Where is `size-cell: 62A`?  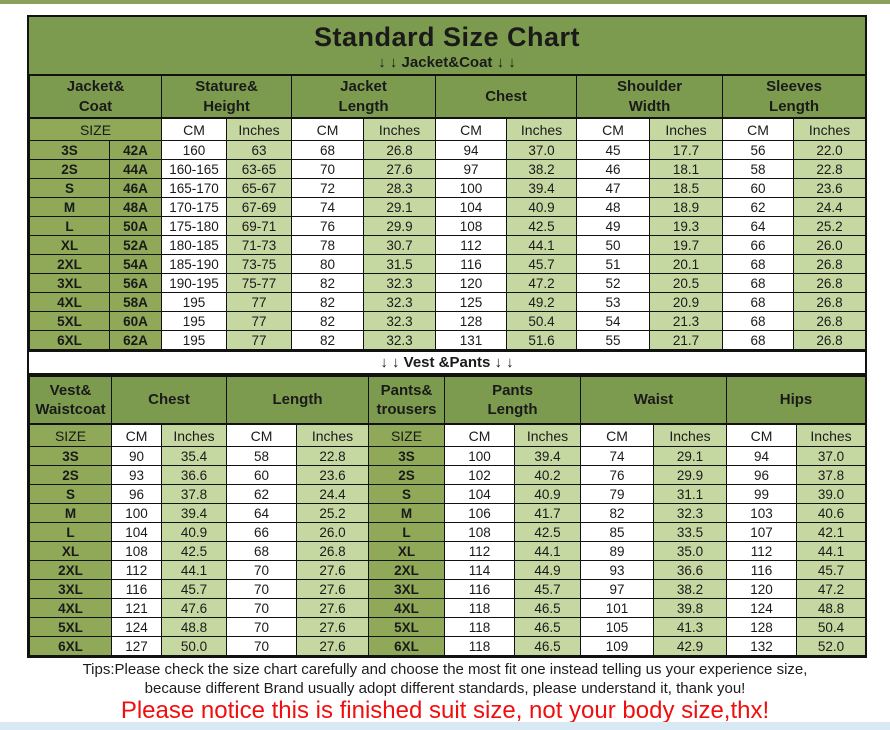 size-cell: 62A is located at coordinates (135, 340).